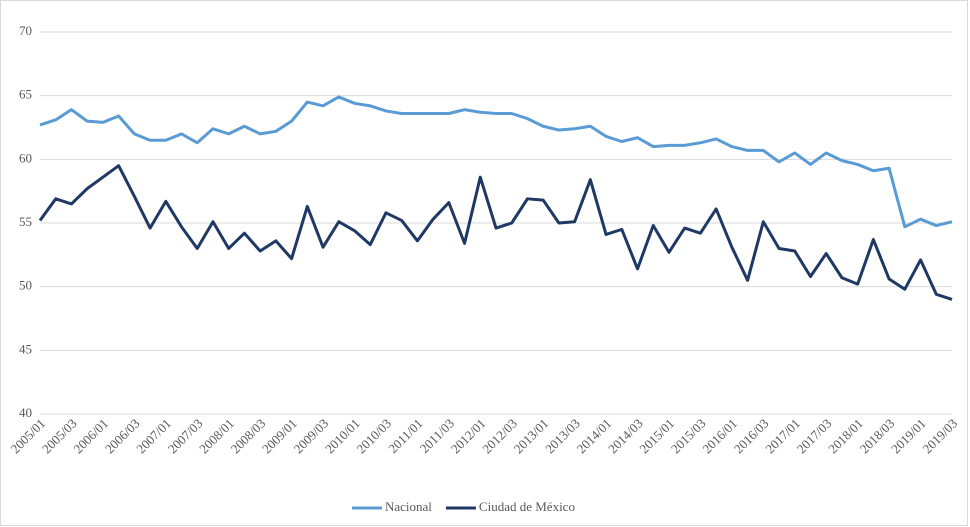 The image size is (970, 527). I want to click on y-tick-label: 40, so click(25, 412).